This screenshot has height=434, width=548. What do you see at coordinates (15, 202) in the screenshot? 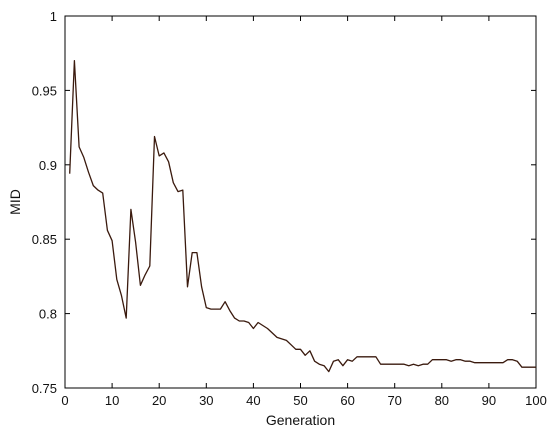
I see `y-axis-label: MID` at bounding box center [15, 202].